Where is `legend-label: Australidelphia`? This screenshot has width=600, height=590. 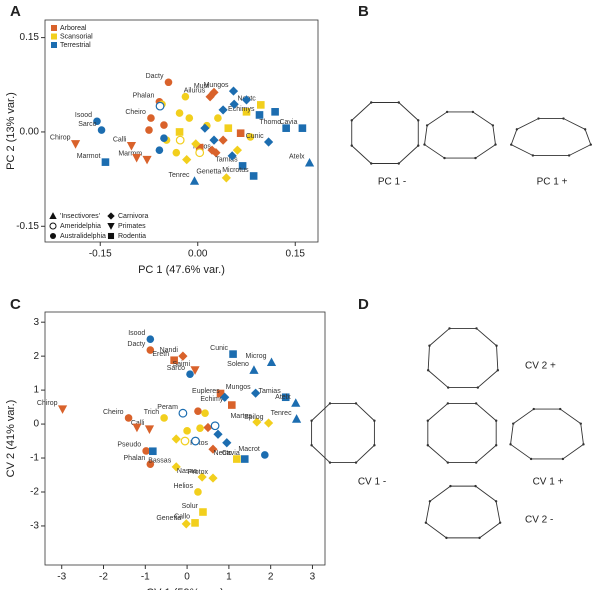 legend-label: Australidelphia is located at coordinates (83, 236).